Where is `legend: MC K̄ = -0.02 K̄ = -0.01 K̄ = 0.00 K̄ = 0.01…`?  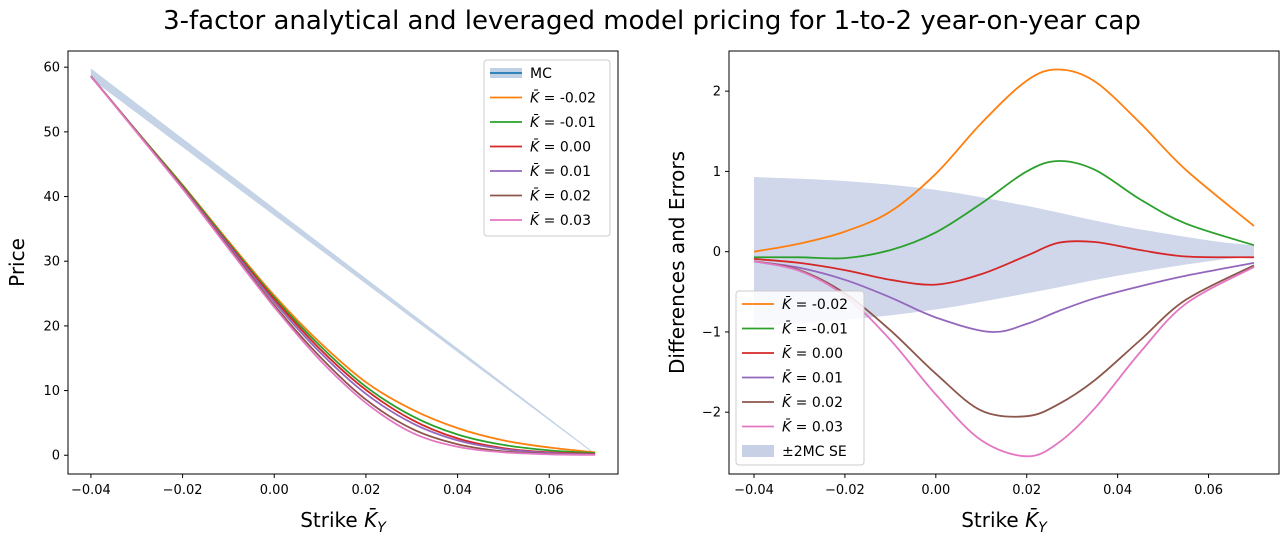
legend: MC K̄ = -0.02 K̄ = -0.01 K̄ = 0.00 K̄ = 0.01… is located at coordinates (547, 148).